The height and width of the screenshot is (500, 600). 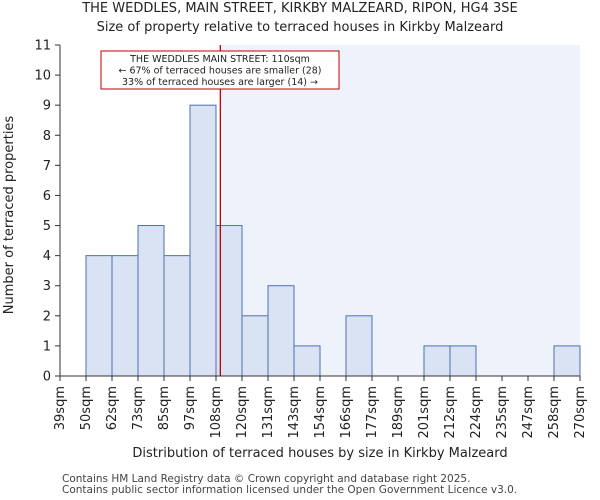 What do you see at coordinates (476, 412) in the screenshot?
I see `x-tick-label: 224sqm` at bounding box center [476, 412].